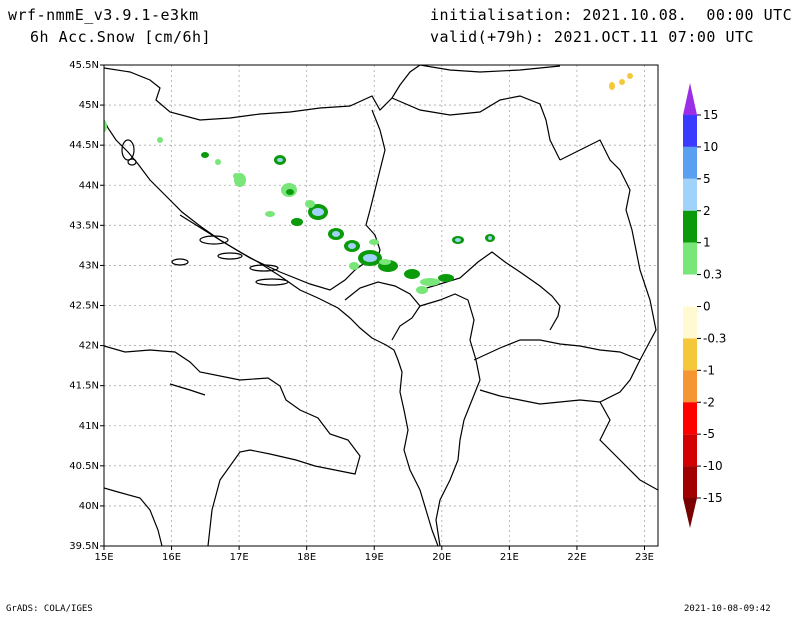  What do you see at coordinates (441, 557) in the screenshot?
I see `lon-label: 20E` at bounding box center [441, 557].